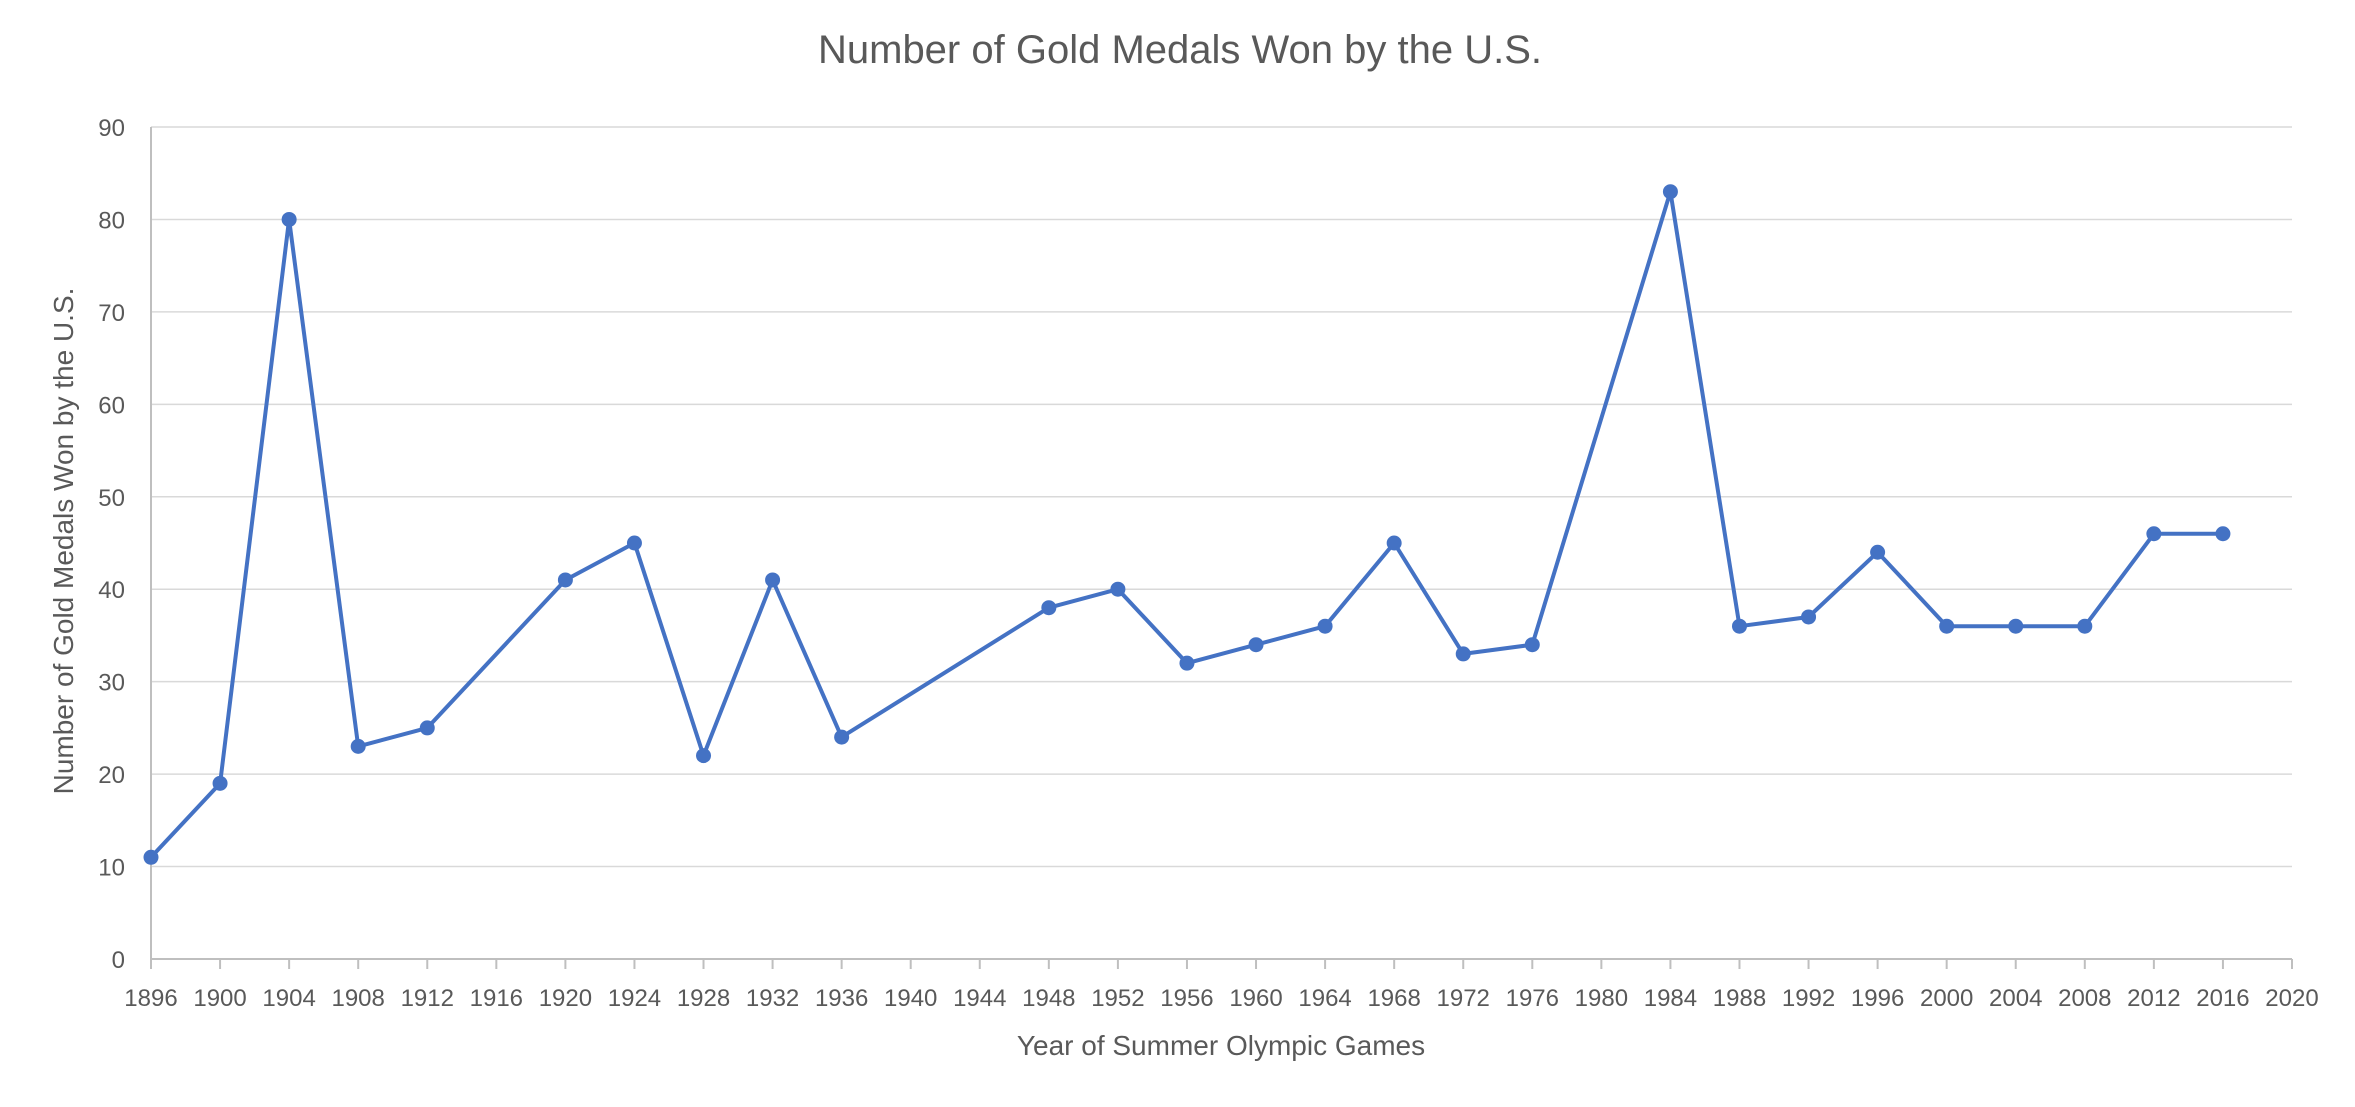  Describe the element at coordinates (111, 220) in the screenshot. I see `y-tick-label: 80` at that location.